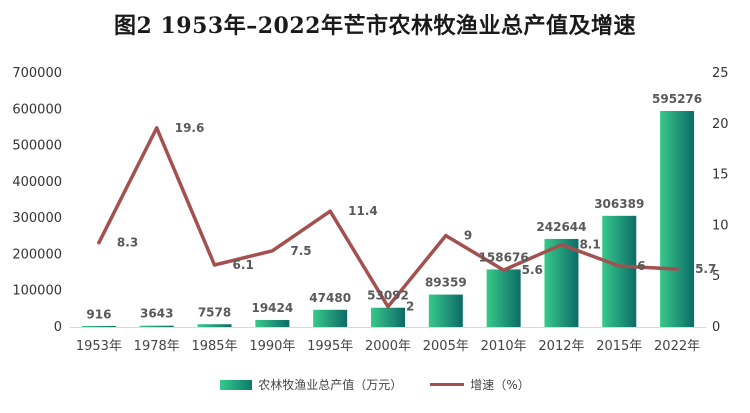 This screenshot has height=413, width=750. Describe the element at coordinates (677, 346) in the screenshot. I see `x-tick-label: 2022年` at that location.